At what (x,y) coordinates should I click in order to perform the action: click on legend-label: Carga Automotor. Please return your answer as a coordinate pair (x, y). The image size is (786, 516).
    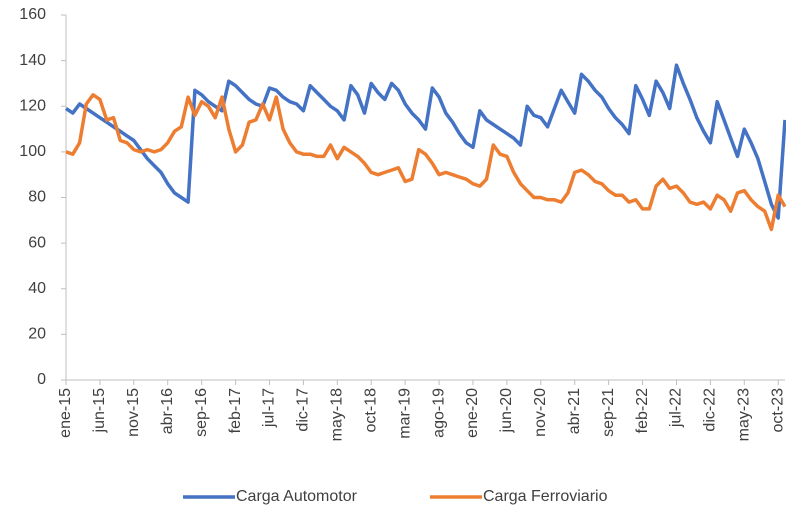
    Looking at the image, I should click on (297, 496).